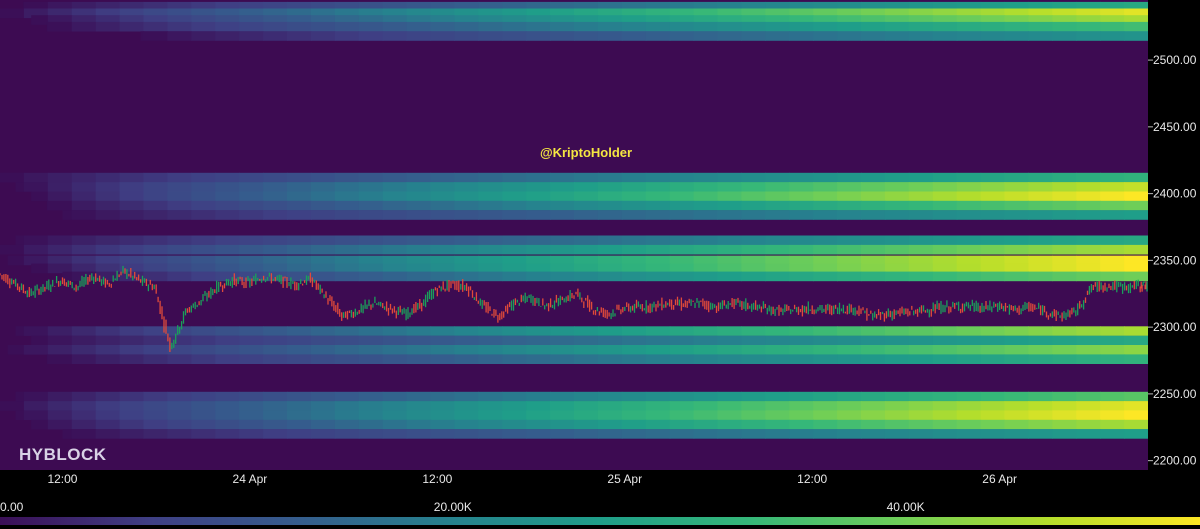 The image size is (1200, 529). I want to click on time-axis-background, so click(600, 491).